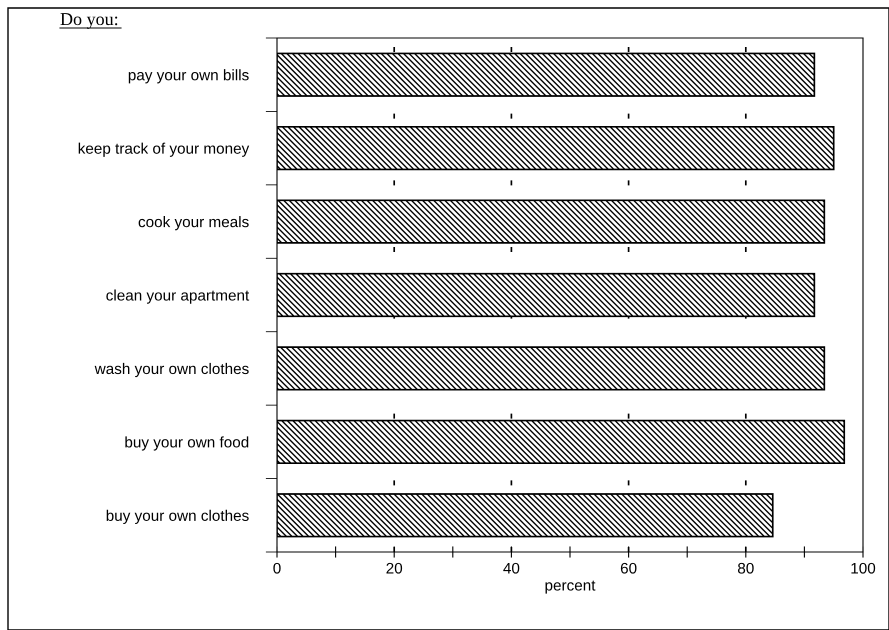 The image size is (889, 630). Describe the element at coordinates (186, 443) in the screenshot. I see `y-tick-label: buy your own food` at that location.